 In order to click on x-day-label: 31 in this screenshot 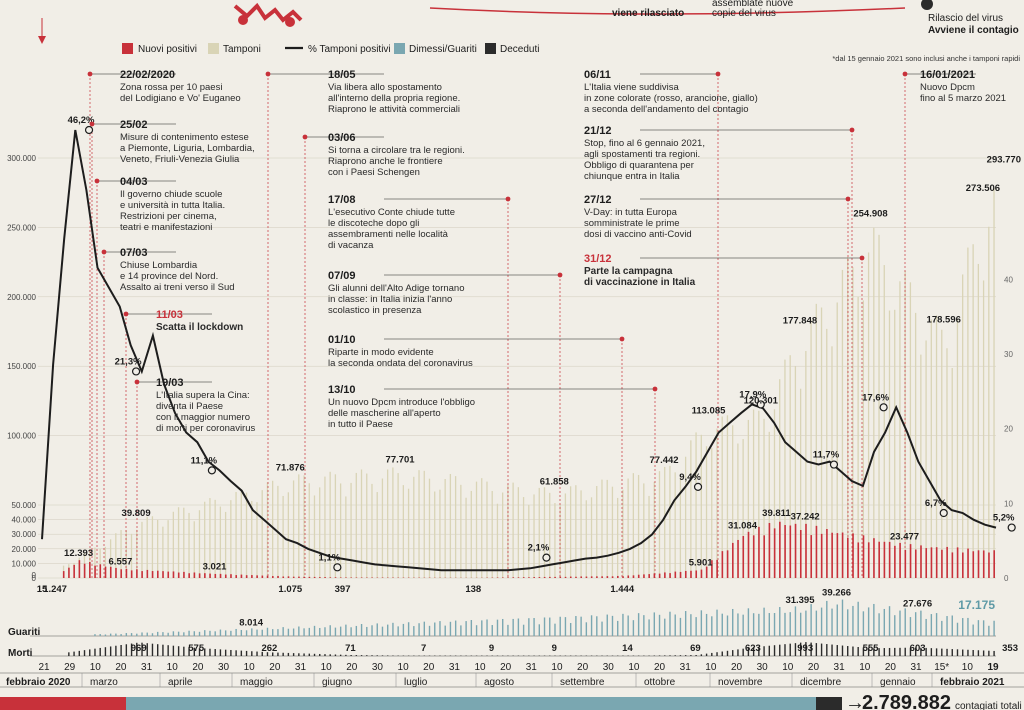, I will do `click(147, 667)`.